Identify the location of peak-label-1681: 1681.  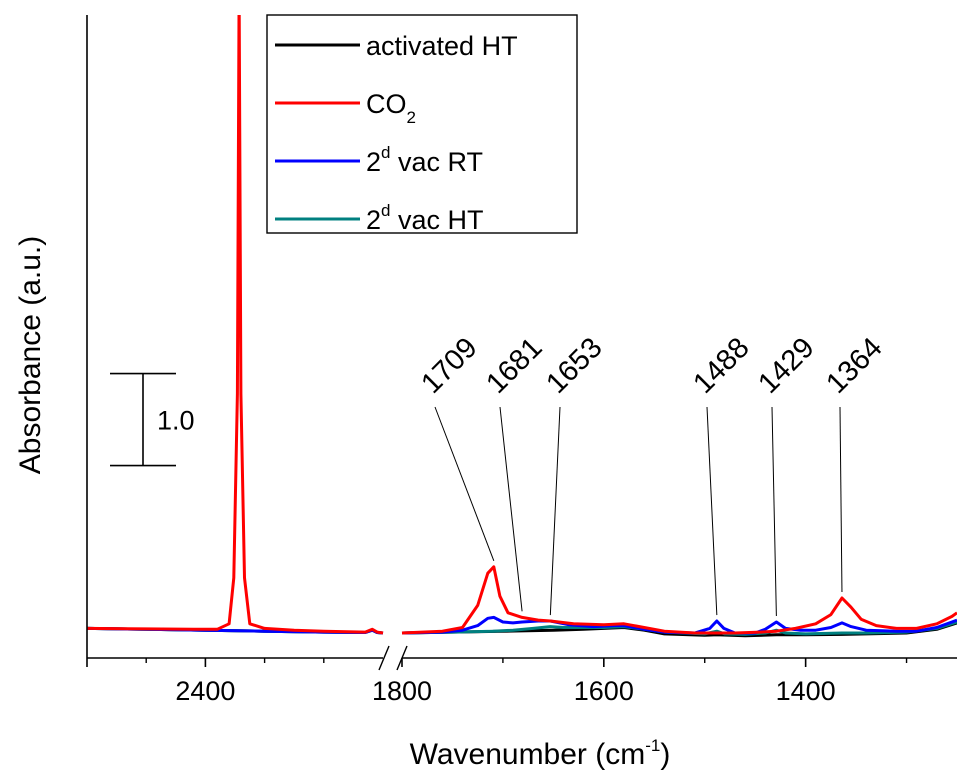
(514, 366).